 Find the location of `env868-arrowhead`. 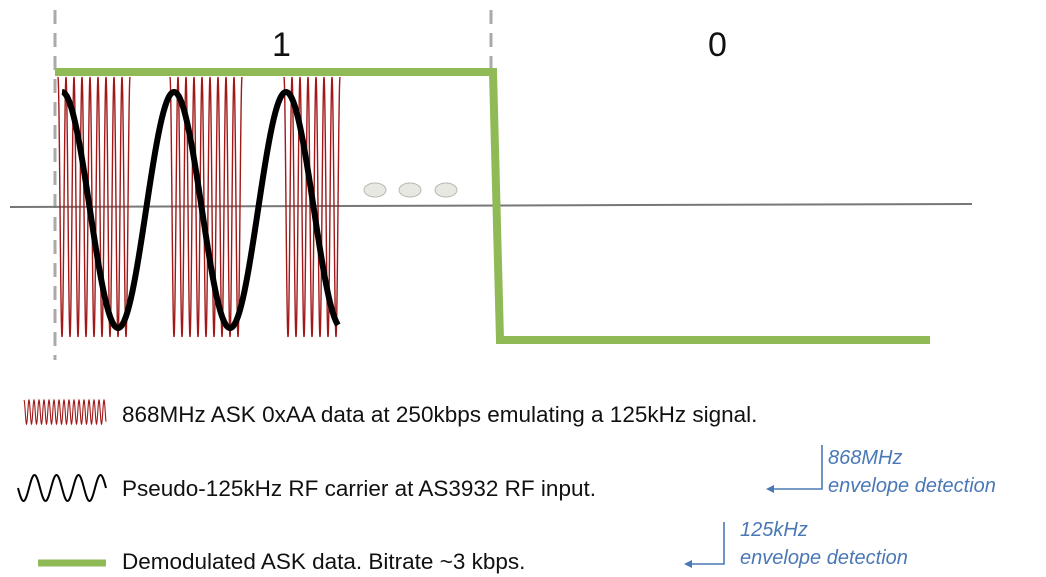

env868-arrowhead is located at coordinates (770, 489).